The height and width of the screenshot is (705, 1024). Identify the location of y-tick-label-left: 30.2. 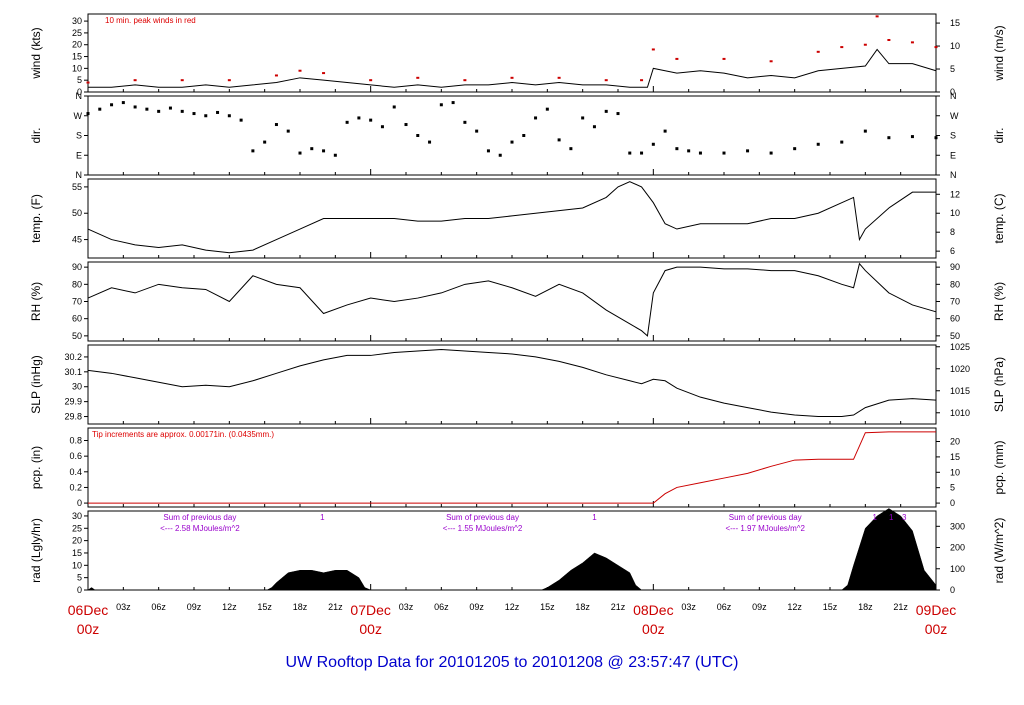
(73, 357).